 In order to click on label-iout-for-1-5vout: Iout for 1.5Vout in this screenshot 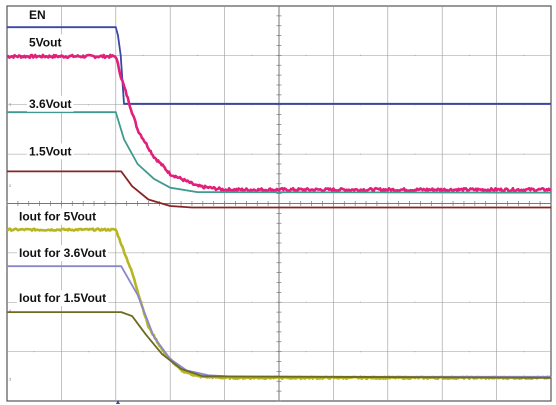, I will do `click(62, 298)`.